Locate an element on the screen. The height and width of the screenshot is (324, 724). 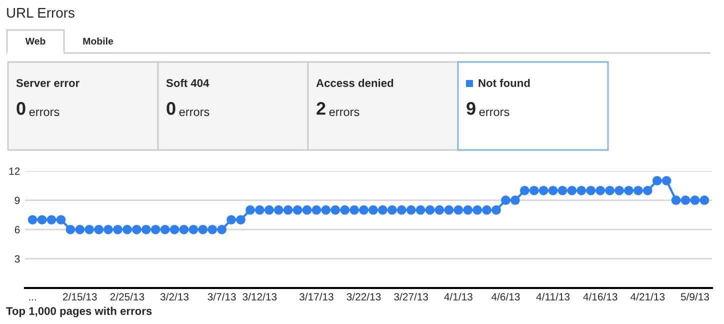
x-tick-label: 2/25/13 is located at coordinates (127, 296).